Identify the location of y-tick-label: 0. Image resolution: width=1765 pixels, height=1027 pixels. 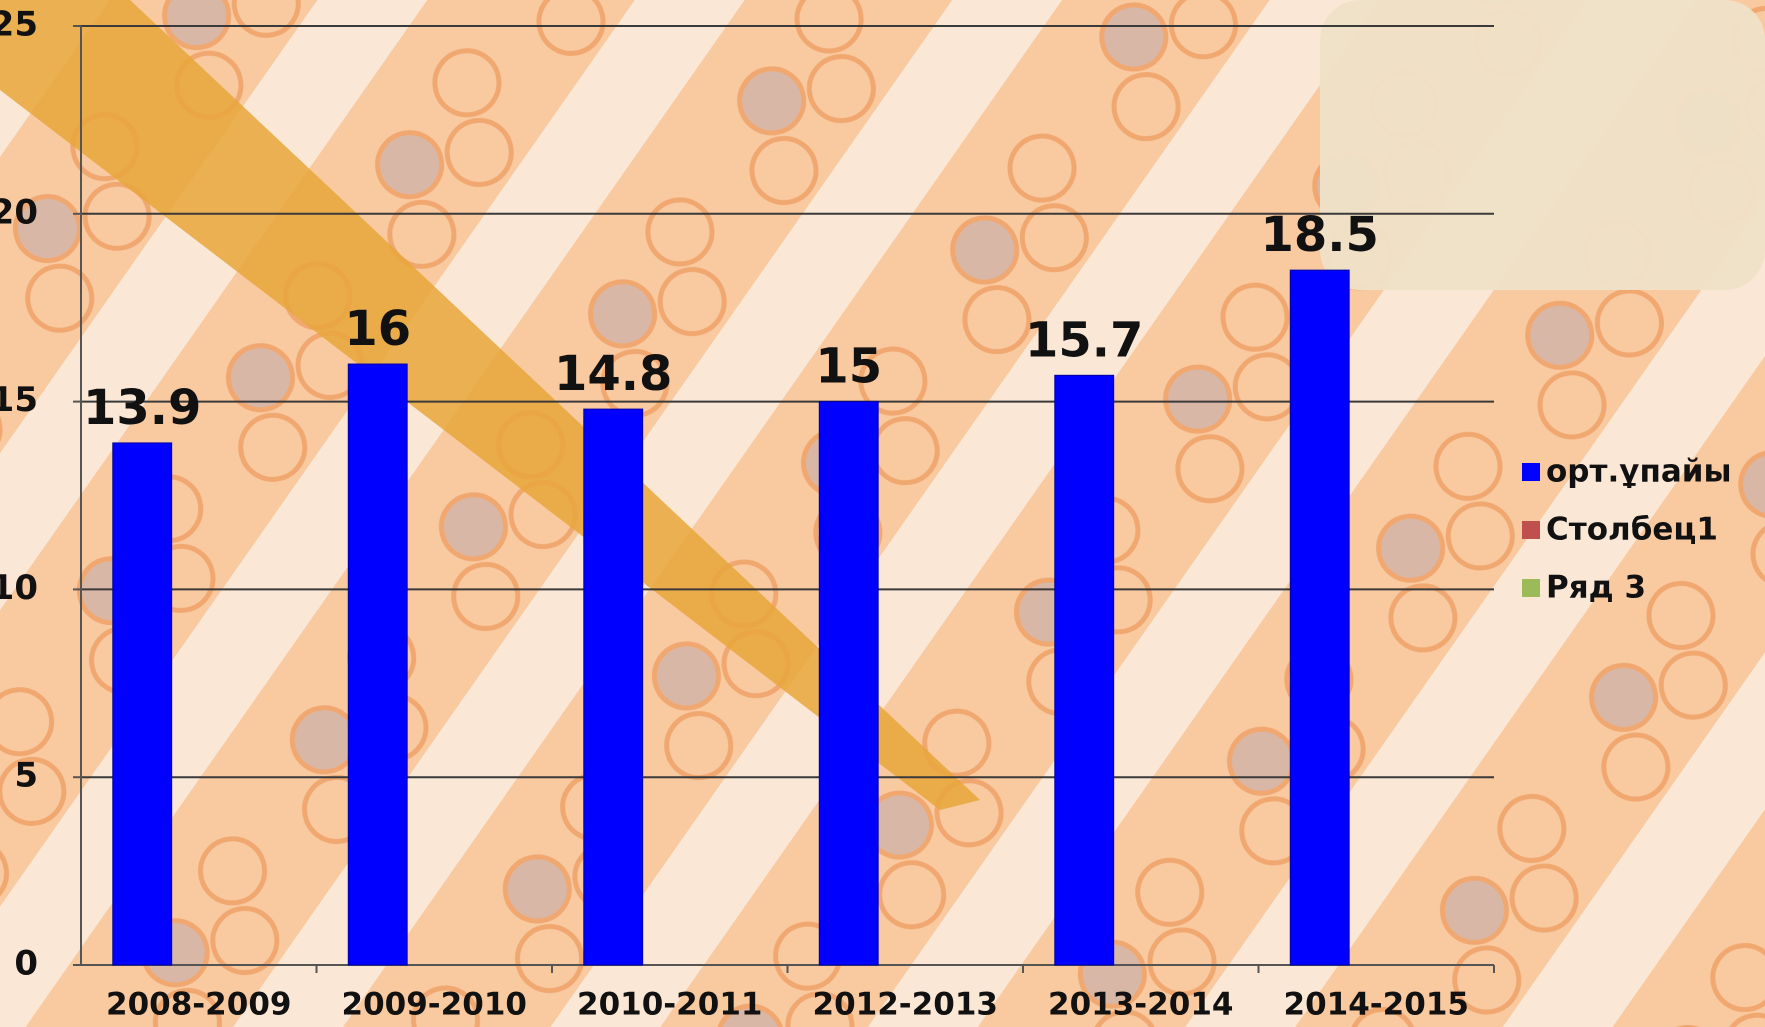
(26, 964).